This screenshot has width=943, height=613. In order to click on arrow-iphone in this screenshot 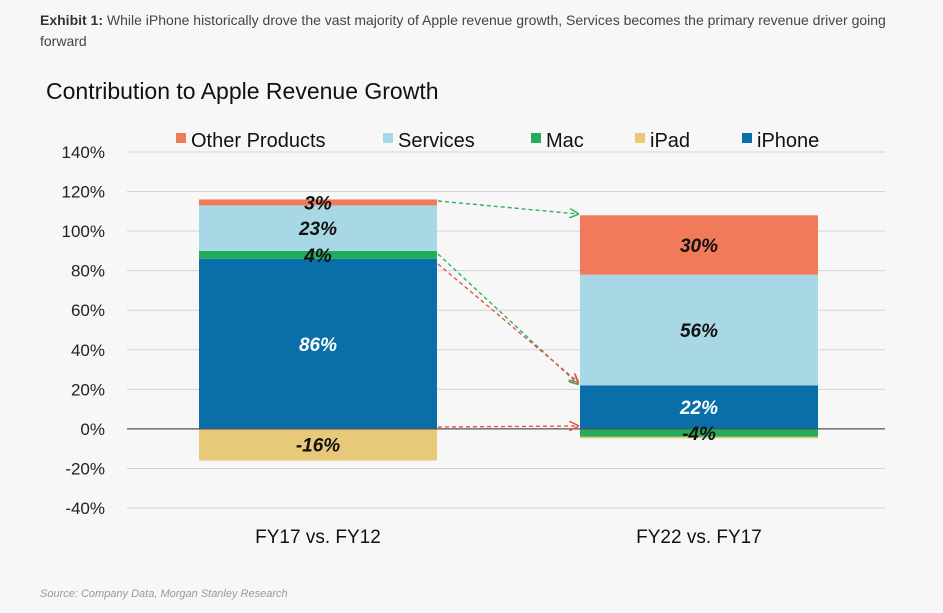, I will do `click(507, 322)`.